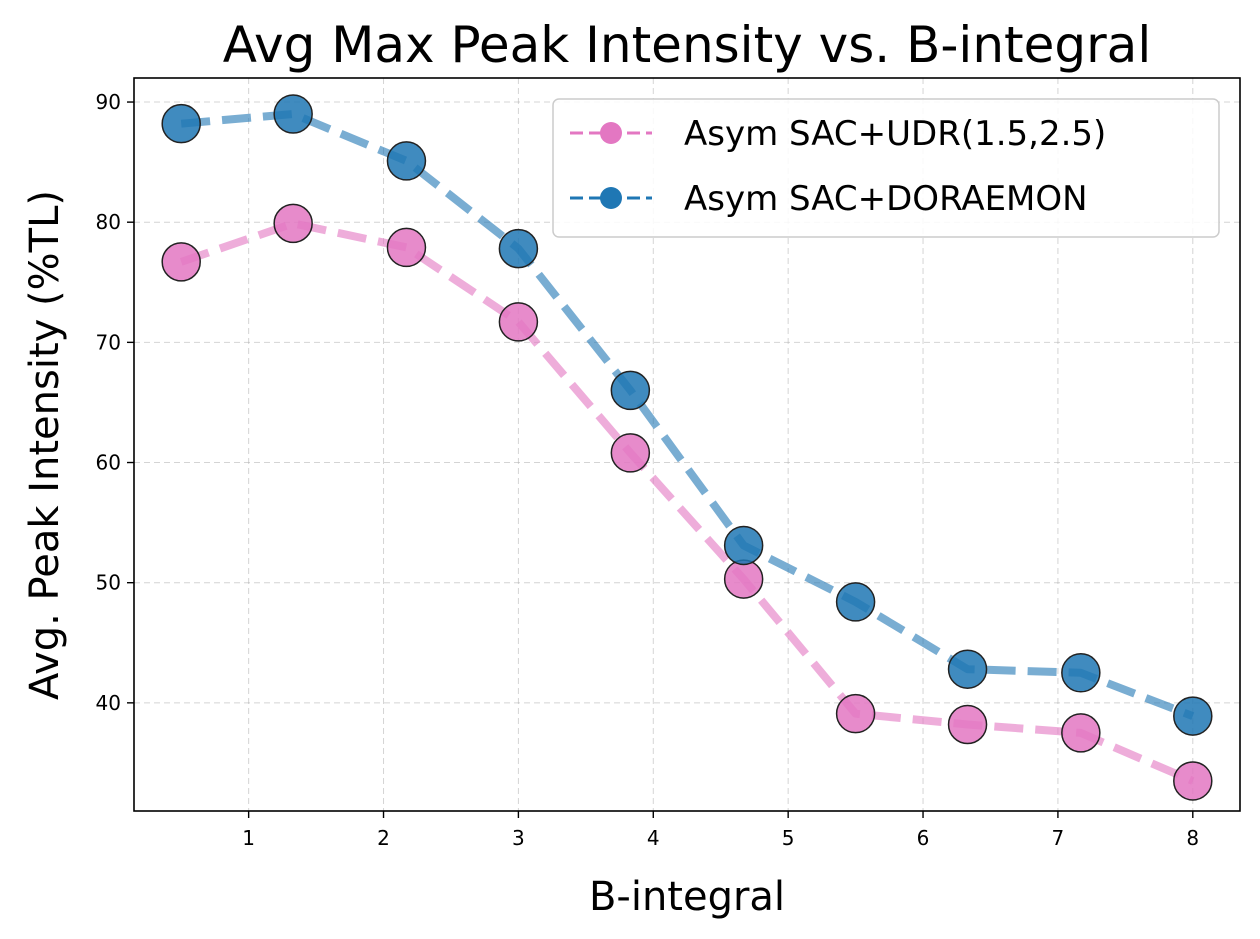 The height and width of the screenshot is (939, 1260). I want to click on y-axis-label: Avg. Peak Intensity (%TL), so click(45, 445).